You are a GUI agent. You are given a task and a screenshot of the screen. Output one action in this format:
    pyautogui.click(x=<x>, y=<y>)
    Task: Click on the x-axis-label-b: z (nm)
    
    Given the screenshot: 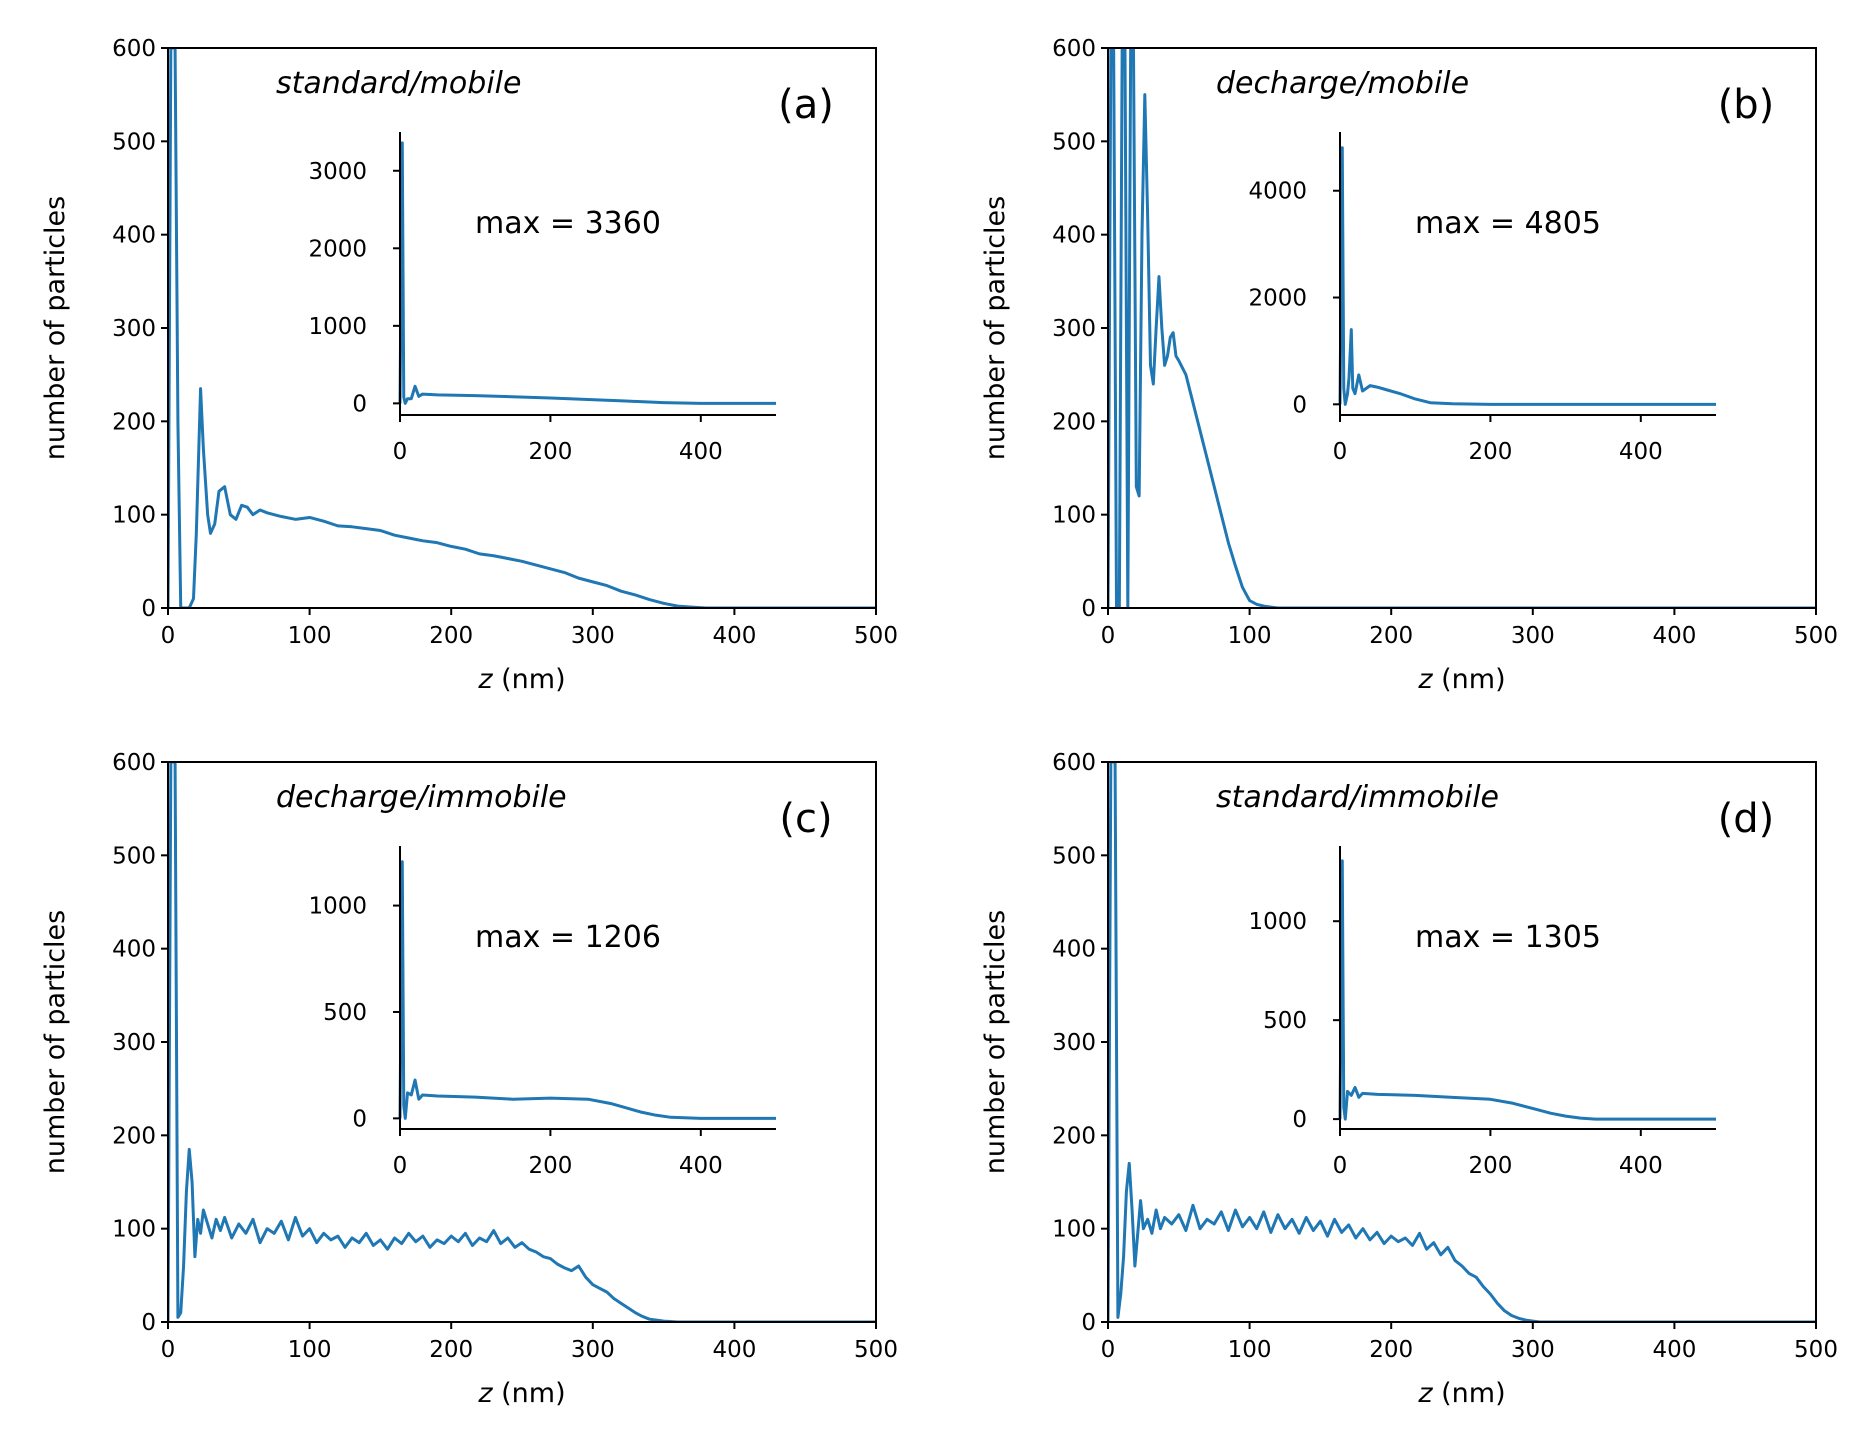 What is the action you would take?
    pyautogui.click(x=1461, y=679)
    